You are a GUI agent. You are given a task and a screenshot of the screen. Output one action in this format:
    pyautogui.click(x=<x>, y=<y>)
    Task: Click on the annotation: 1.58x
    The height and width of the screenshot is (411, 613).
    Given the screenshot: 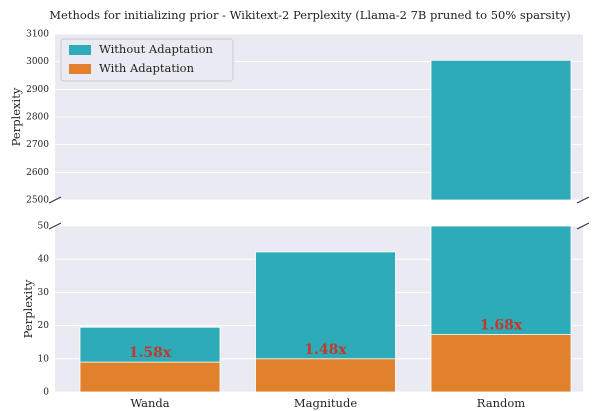 What is the action you would take?
    pyautogui.click(x=150, y=353)
    